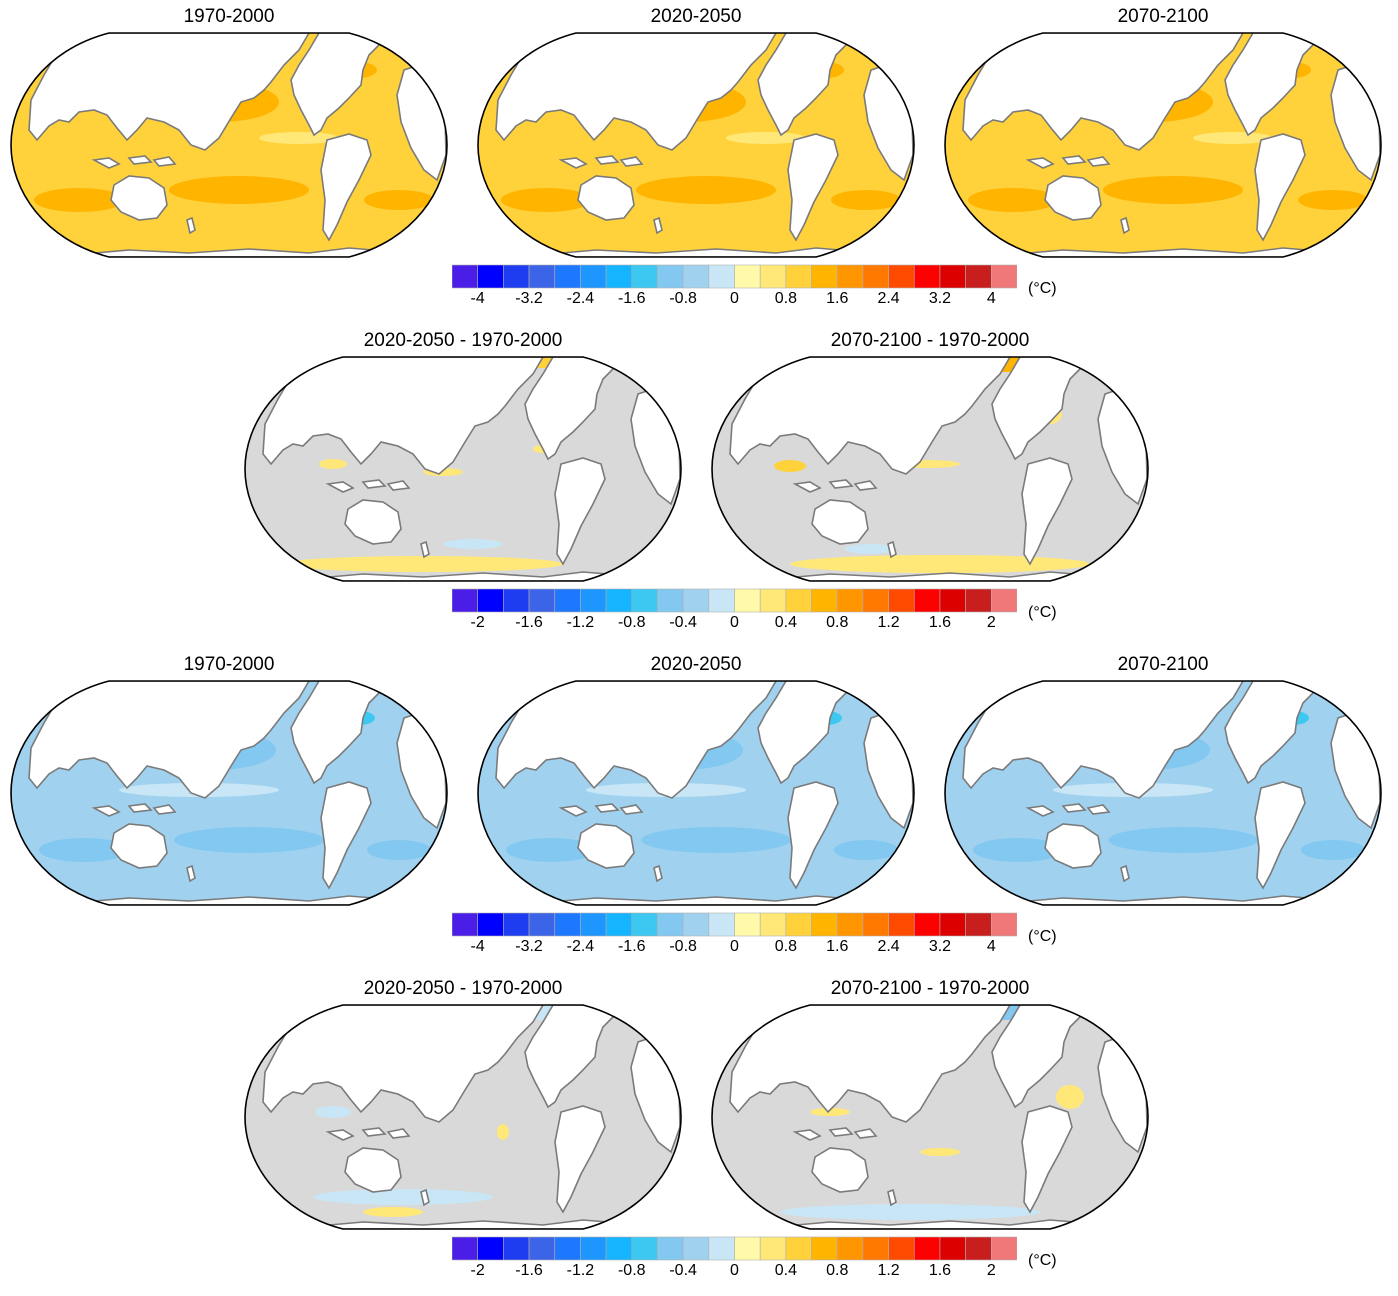 The image size is (1398, 1296). I want to click on panel-title: 2020-2050 - 1970-2000, so click(463, 988).